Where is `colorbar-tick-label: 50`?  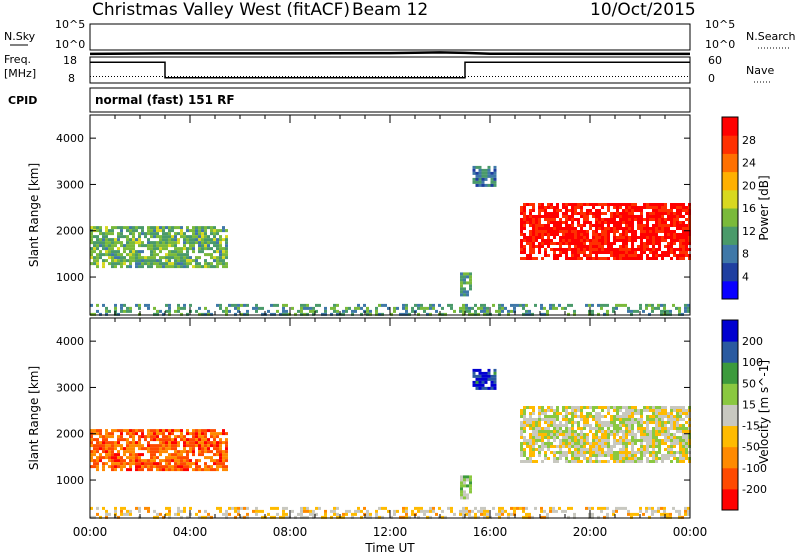 colorbar-tick-label: 50 is located at coordinates (749, 383).